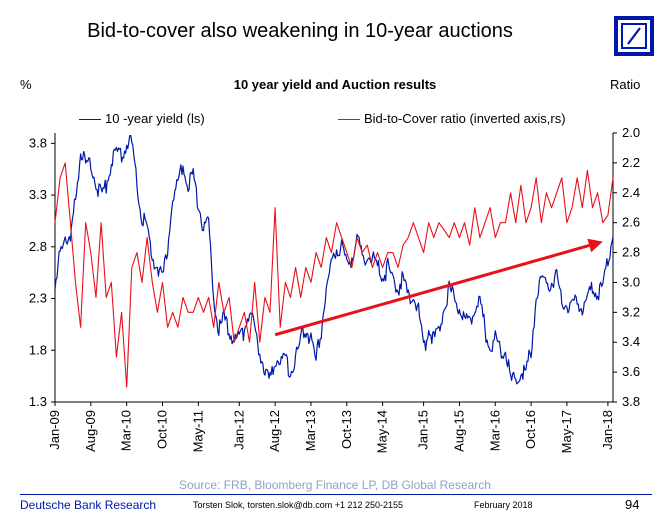  I want to click on y-left-tick-label: 2.3, so click(38, 298).